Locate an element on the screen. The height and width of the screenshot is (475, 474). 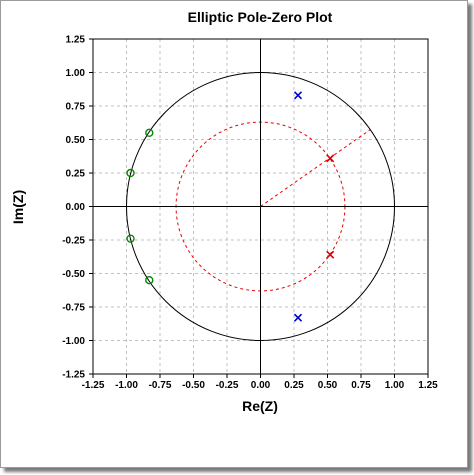
y-tick-label: 0.75 is located at coordinates (76, 107).